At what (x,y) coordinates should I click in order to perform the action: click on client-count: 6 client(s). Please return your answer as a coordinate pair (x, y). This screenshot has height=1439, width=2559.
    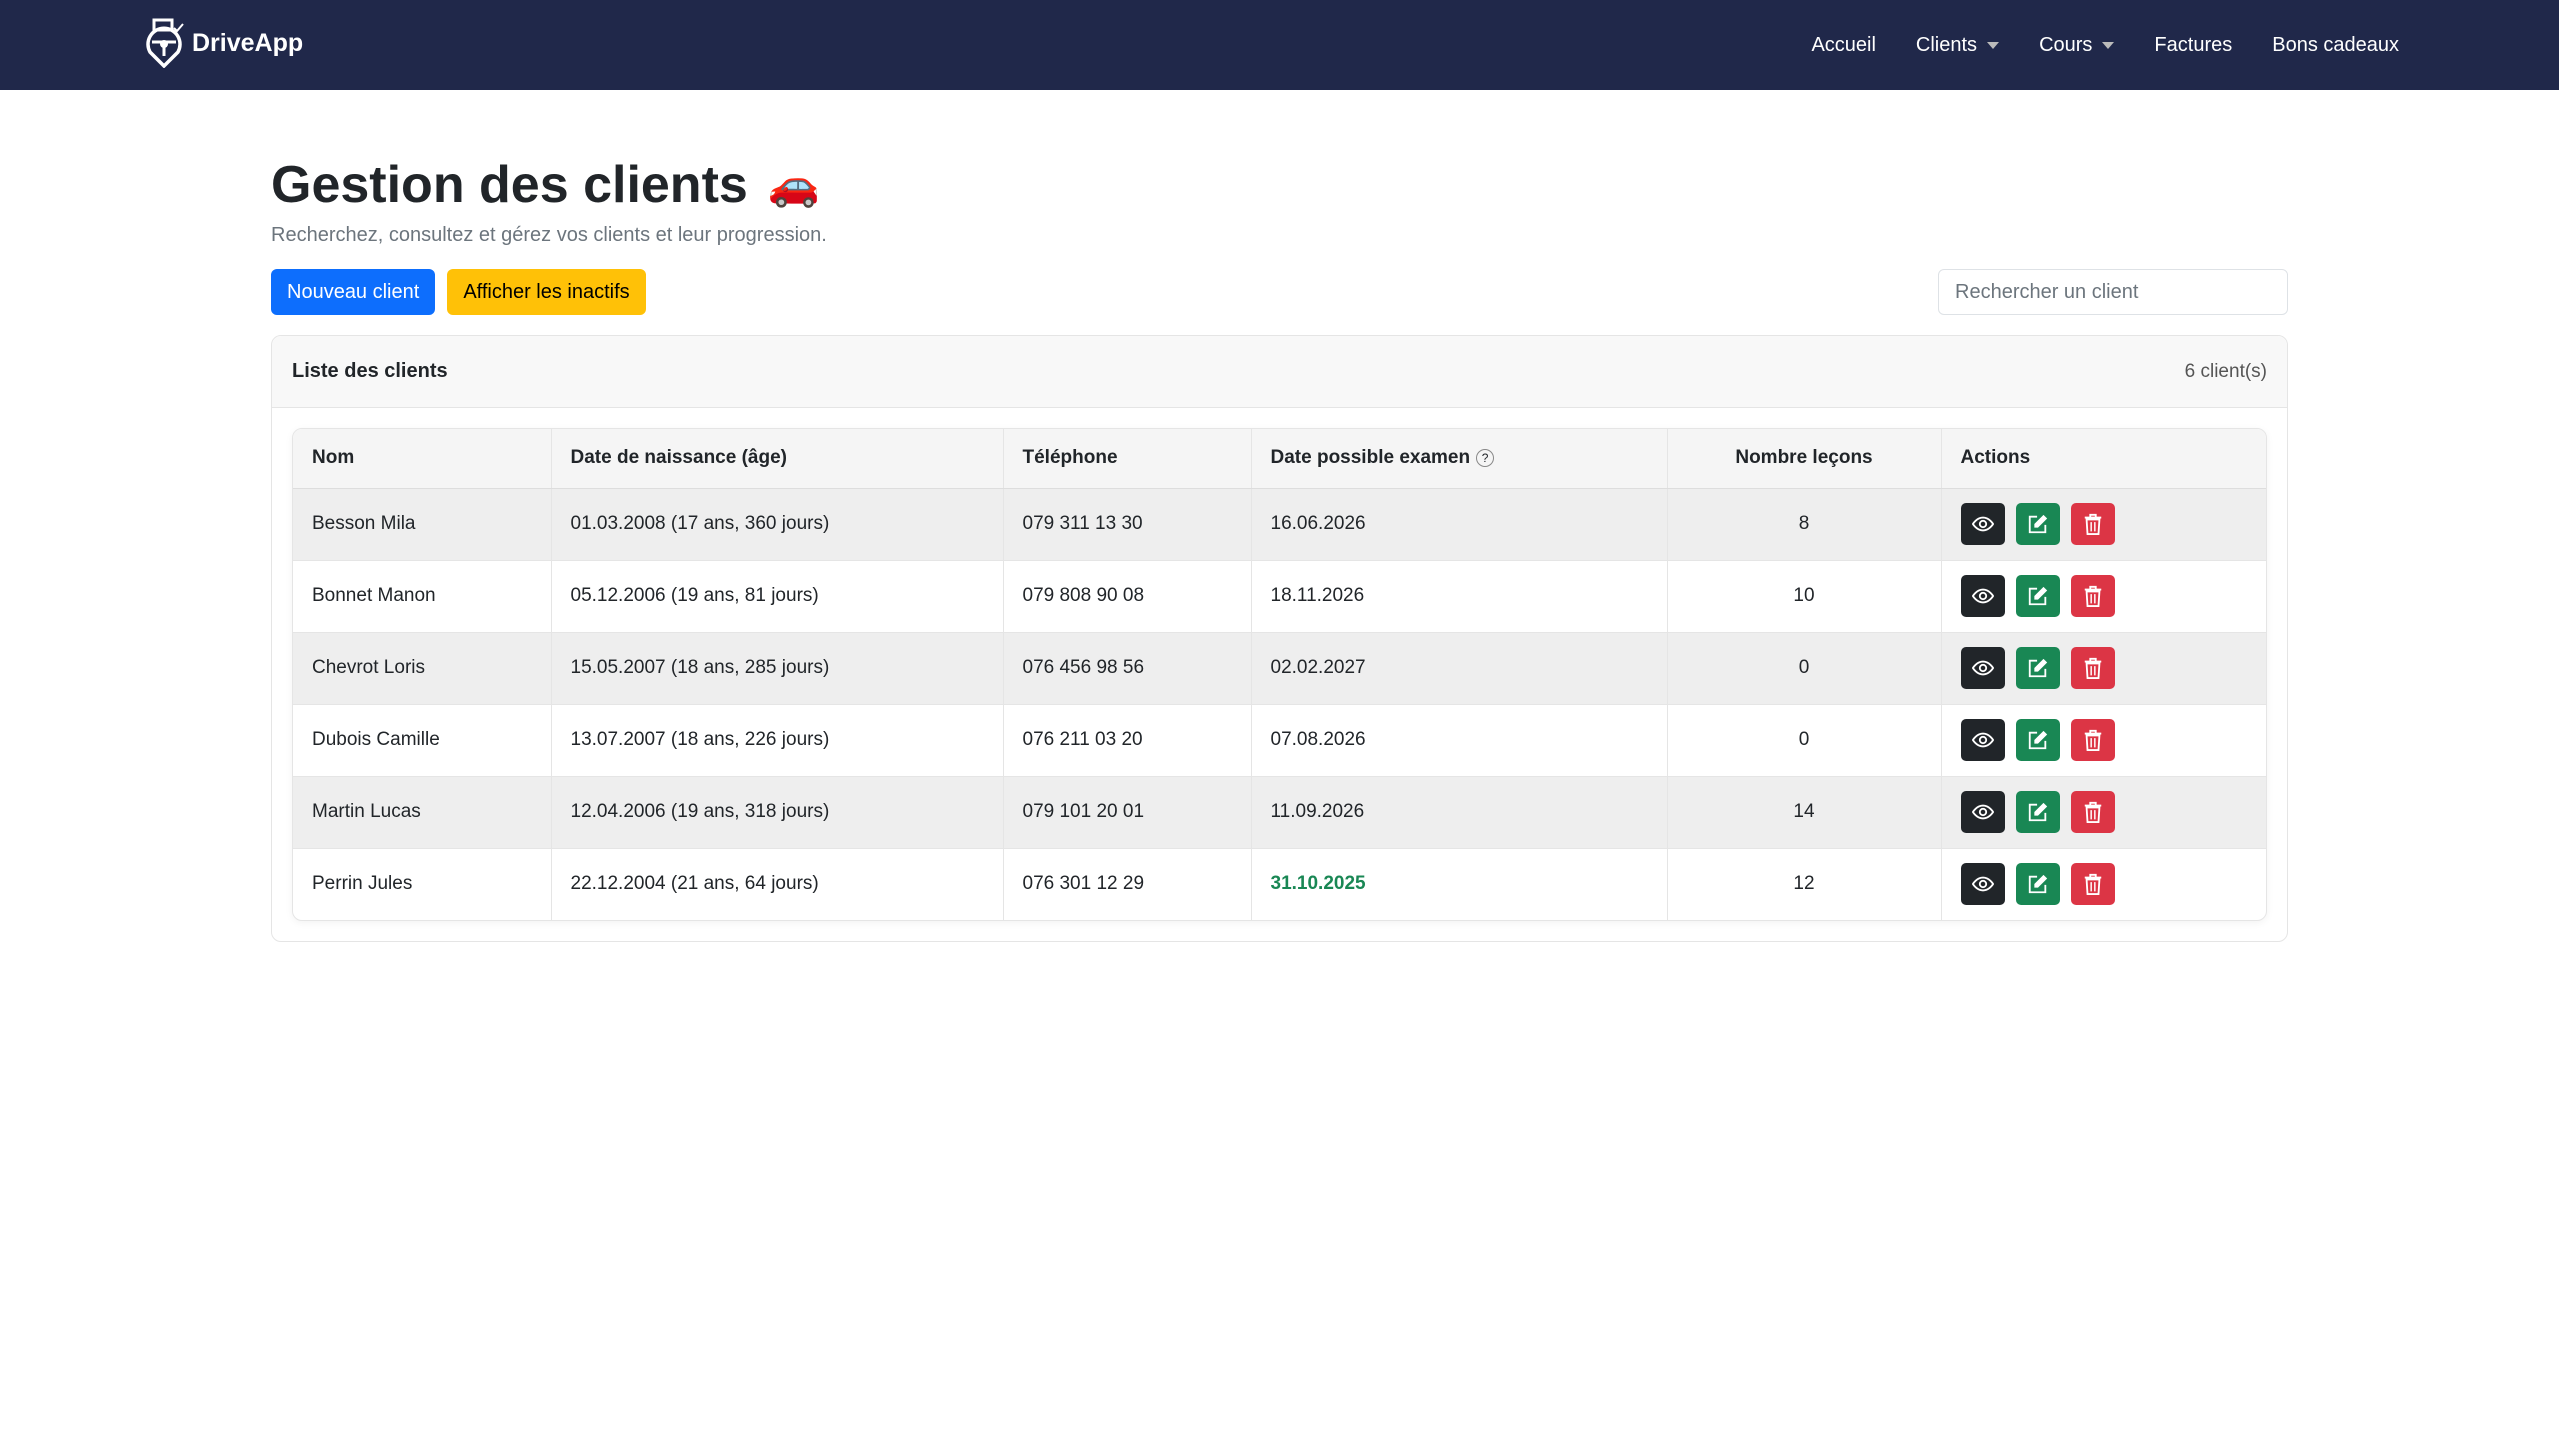
    Looking at the image, I should click on (2225, 371).